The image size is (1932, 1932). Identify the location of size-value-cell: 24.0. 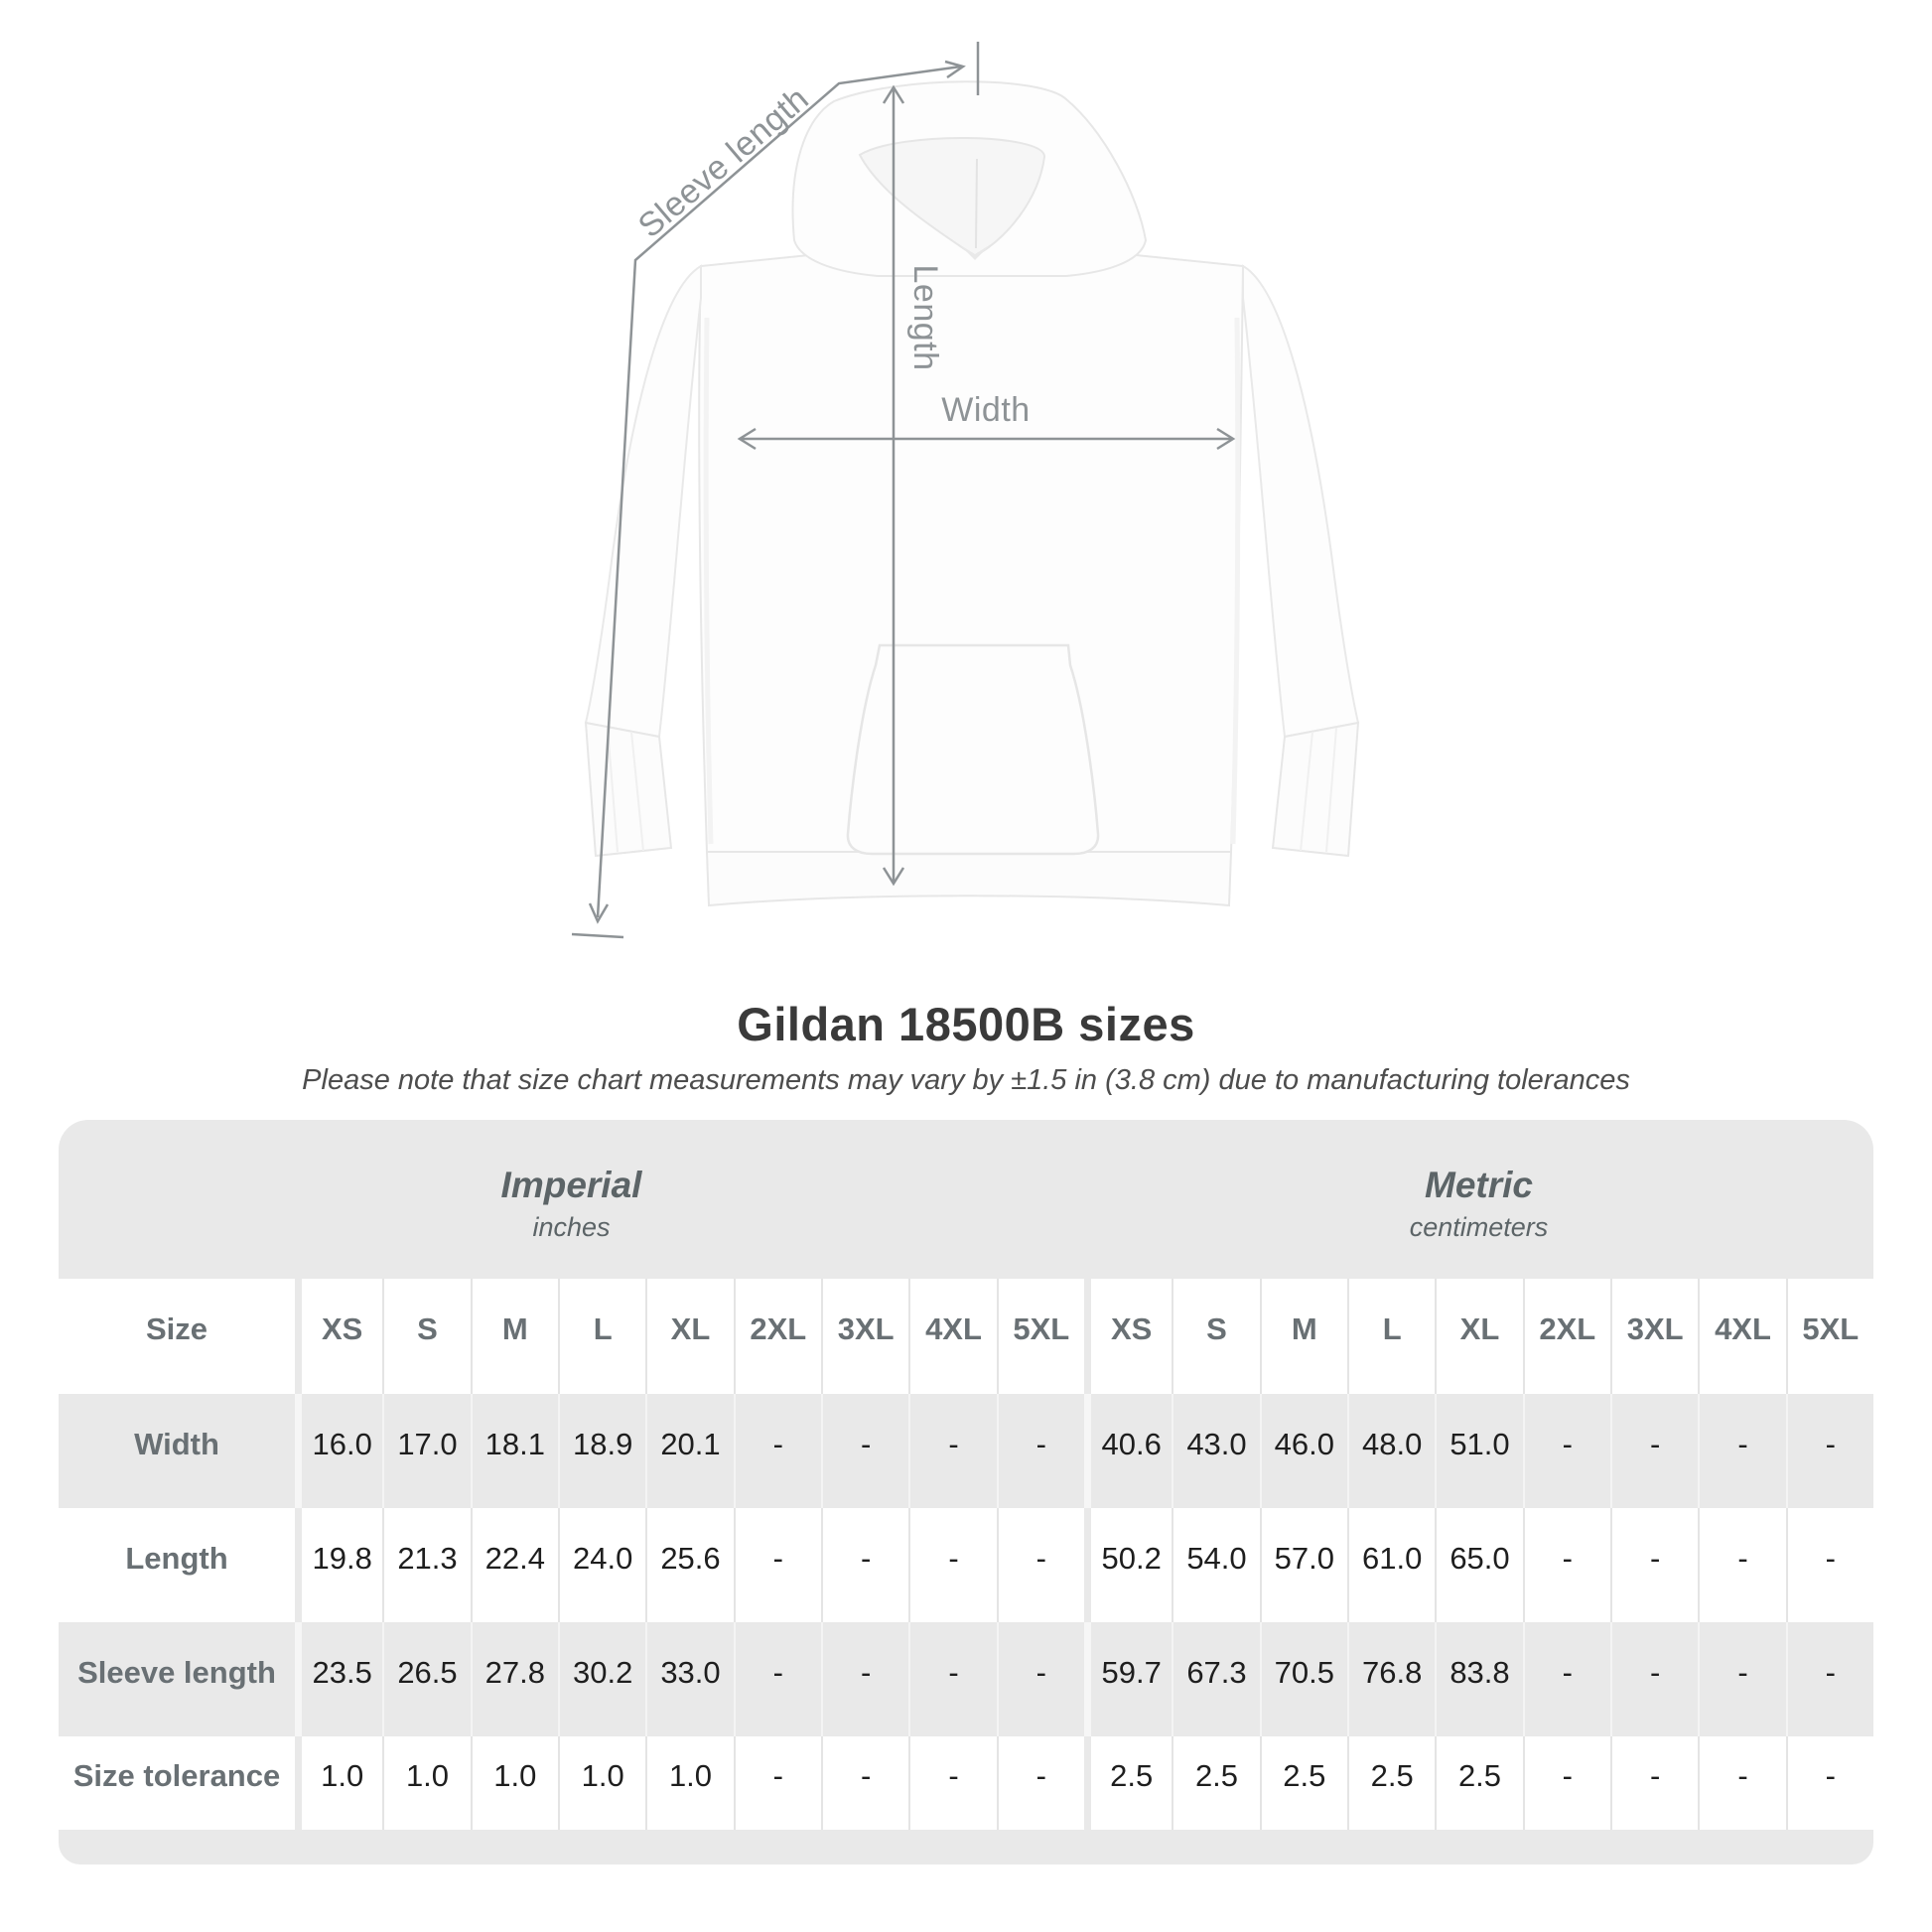
(602, 1565).